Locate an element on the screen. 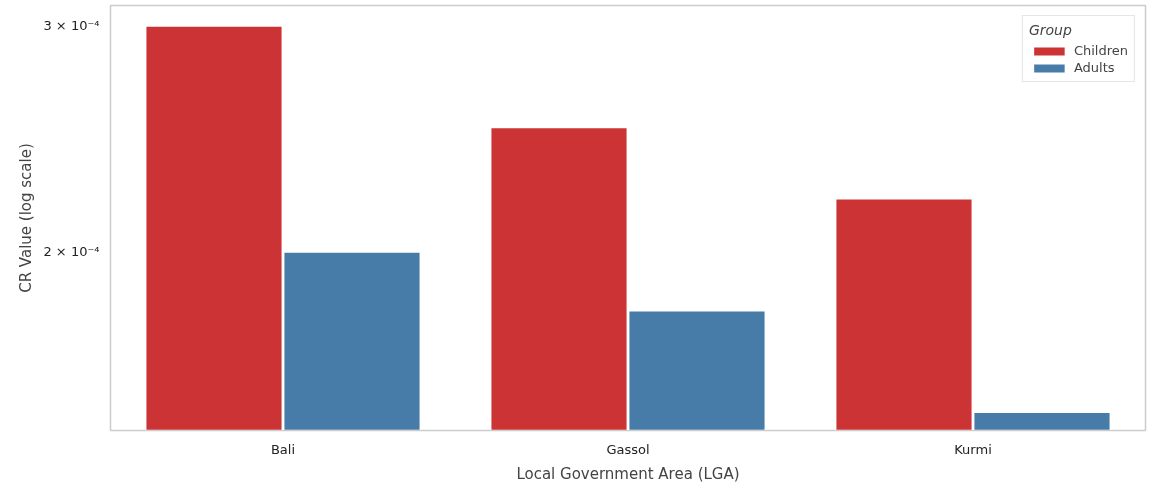 This screenshot has height=489, width=1158. x-tick-label: Gassol is located at coordinates (628, 449).